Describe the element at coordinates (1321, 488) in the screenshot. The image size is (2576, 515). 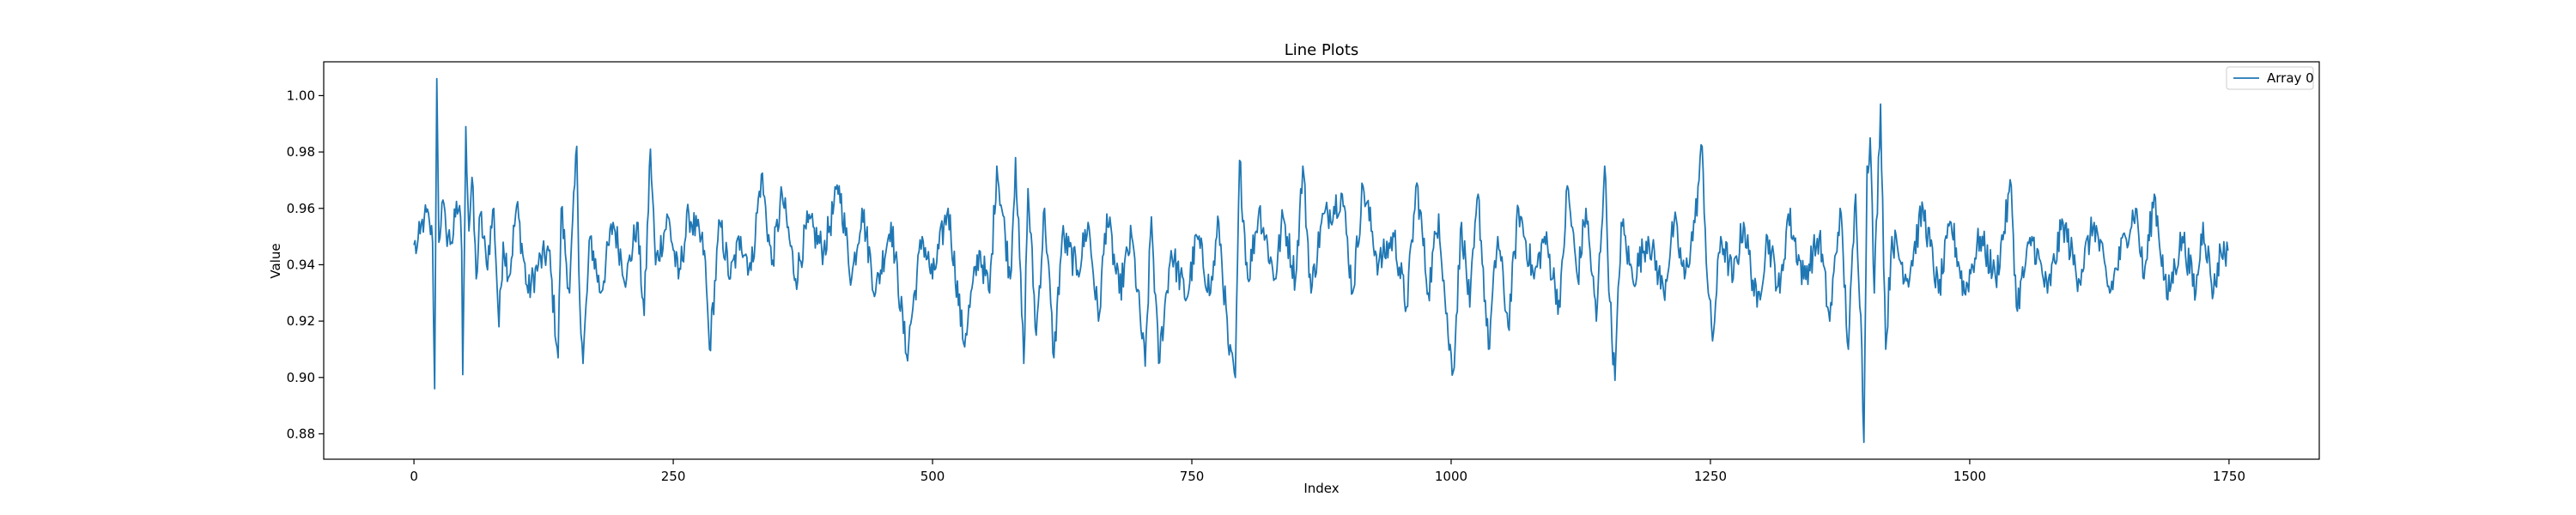
I see `x-axis-label: Index` at that location.